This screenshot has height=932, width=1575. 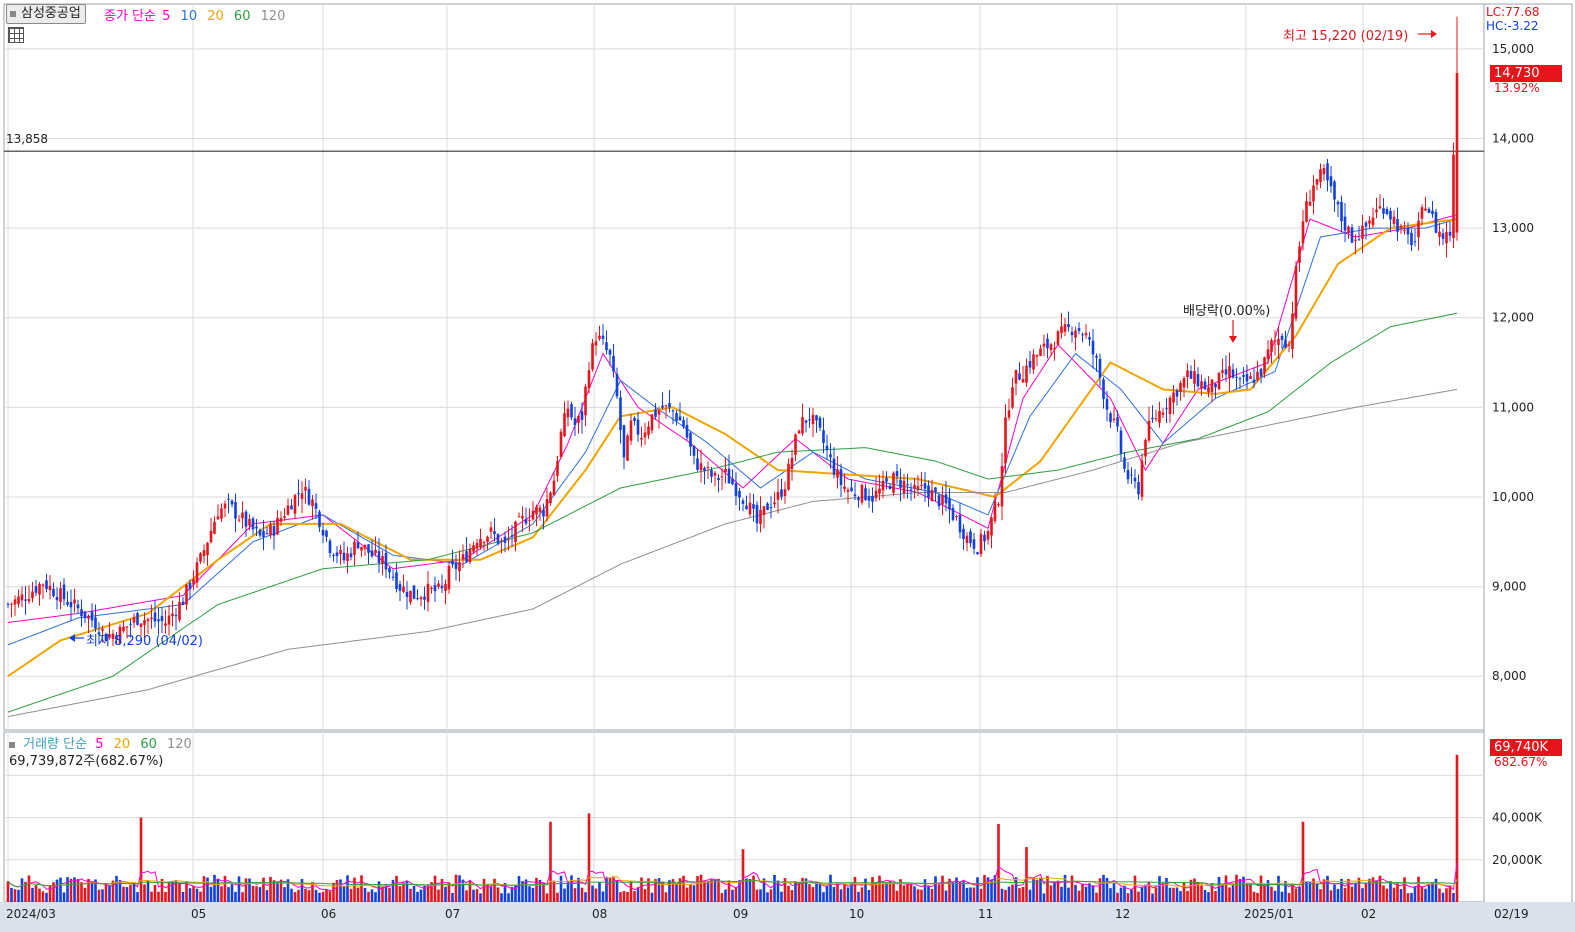 What do you see at coordinates (1513, 497) in the screenshot?
I see `price-tick-label: 10,000` at bounding box center [1513, 497].